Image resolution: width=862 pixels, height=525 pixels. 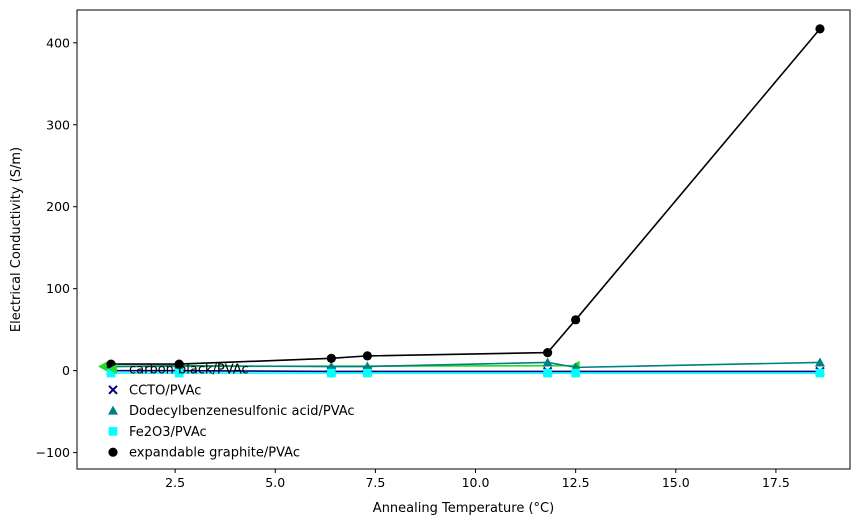 I want to click on x-tick-label: 7.5, so click(x=375, y=482).